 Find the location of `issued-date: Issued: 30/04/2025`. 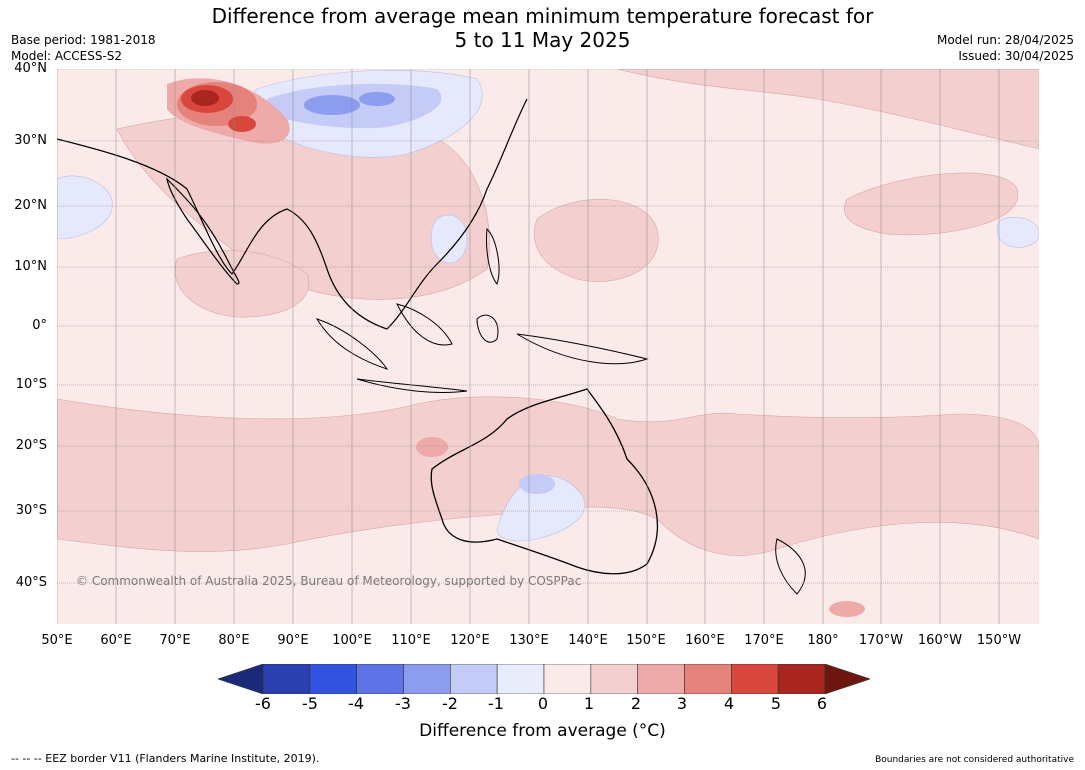

issued-date: Issued: 30/04/2025 is located at coordinates (1016, 56).